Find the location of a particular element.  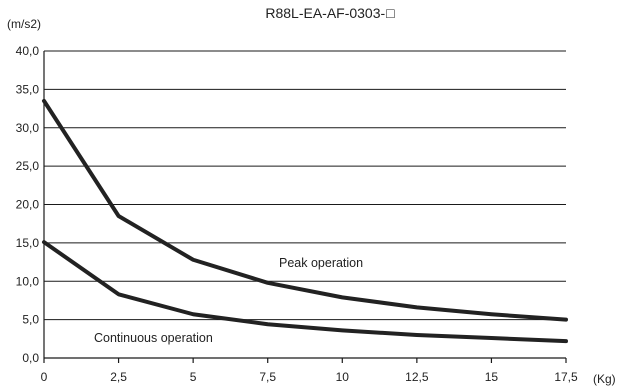

x-tick-label: 17,5 is located at coordinates (566, 377).